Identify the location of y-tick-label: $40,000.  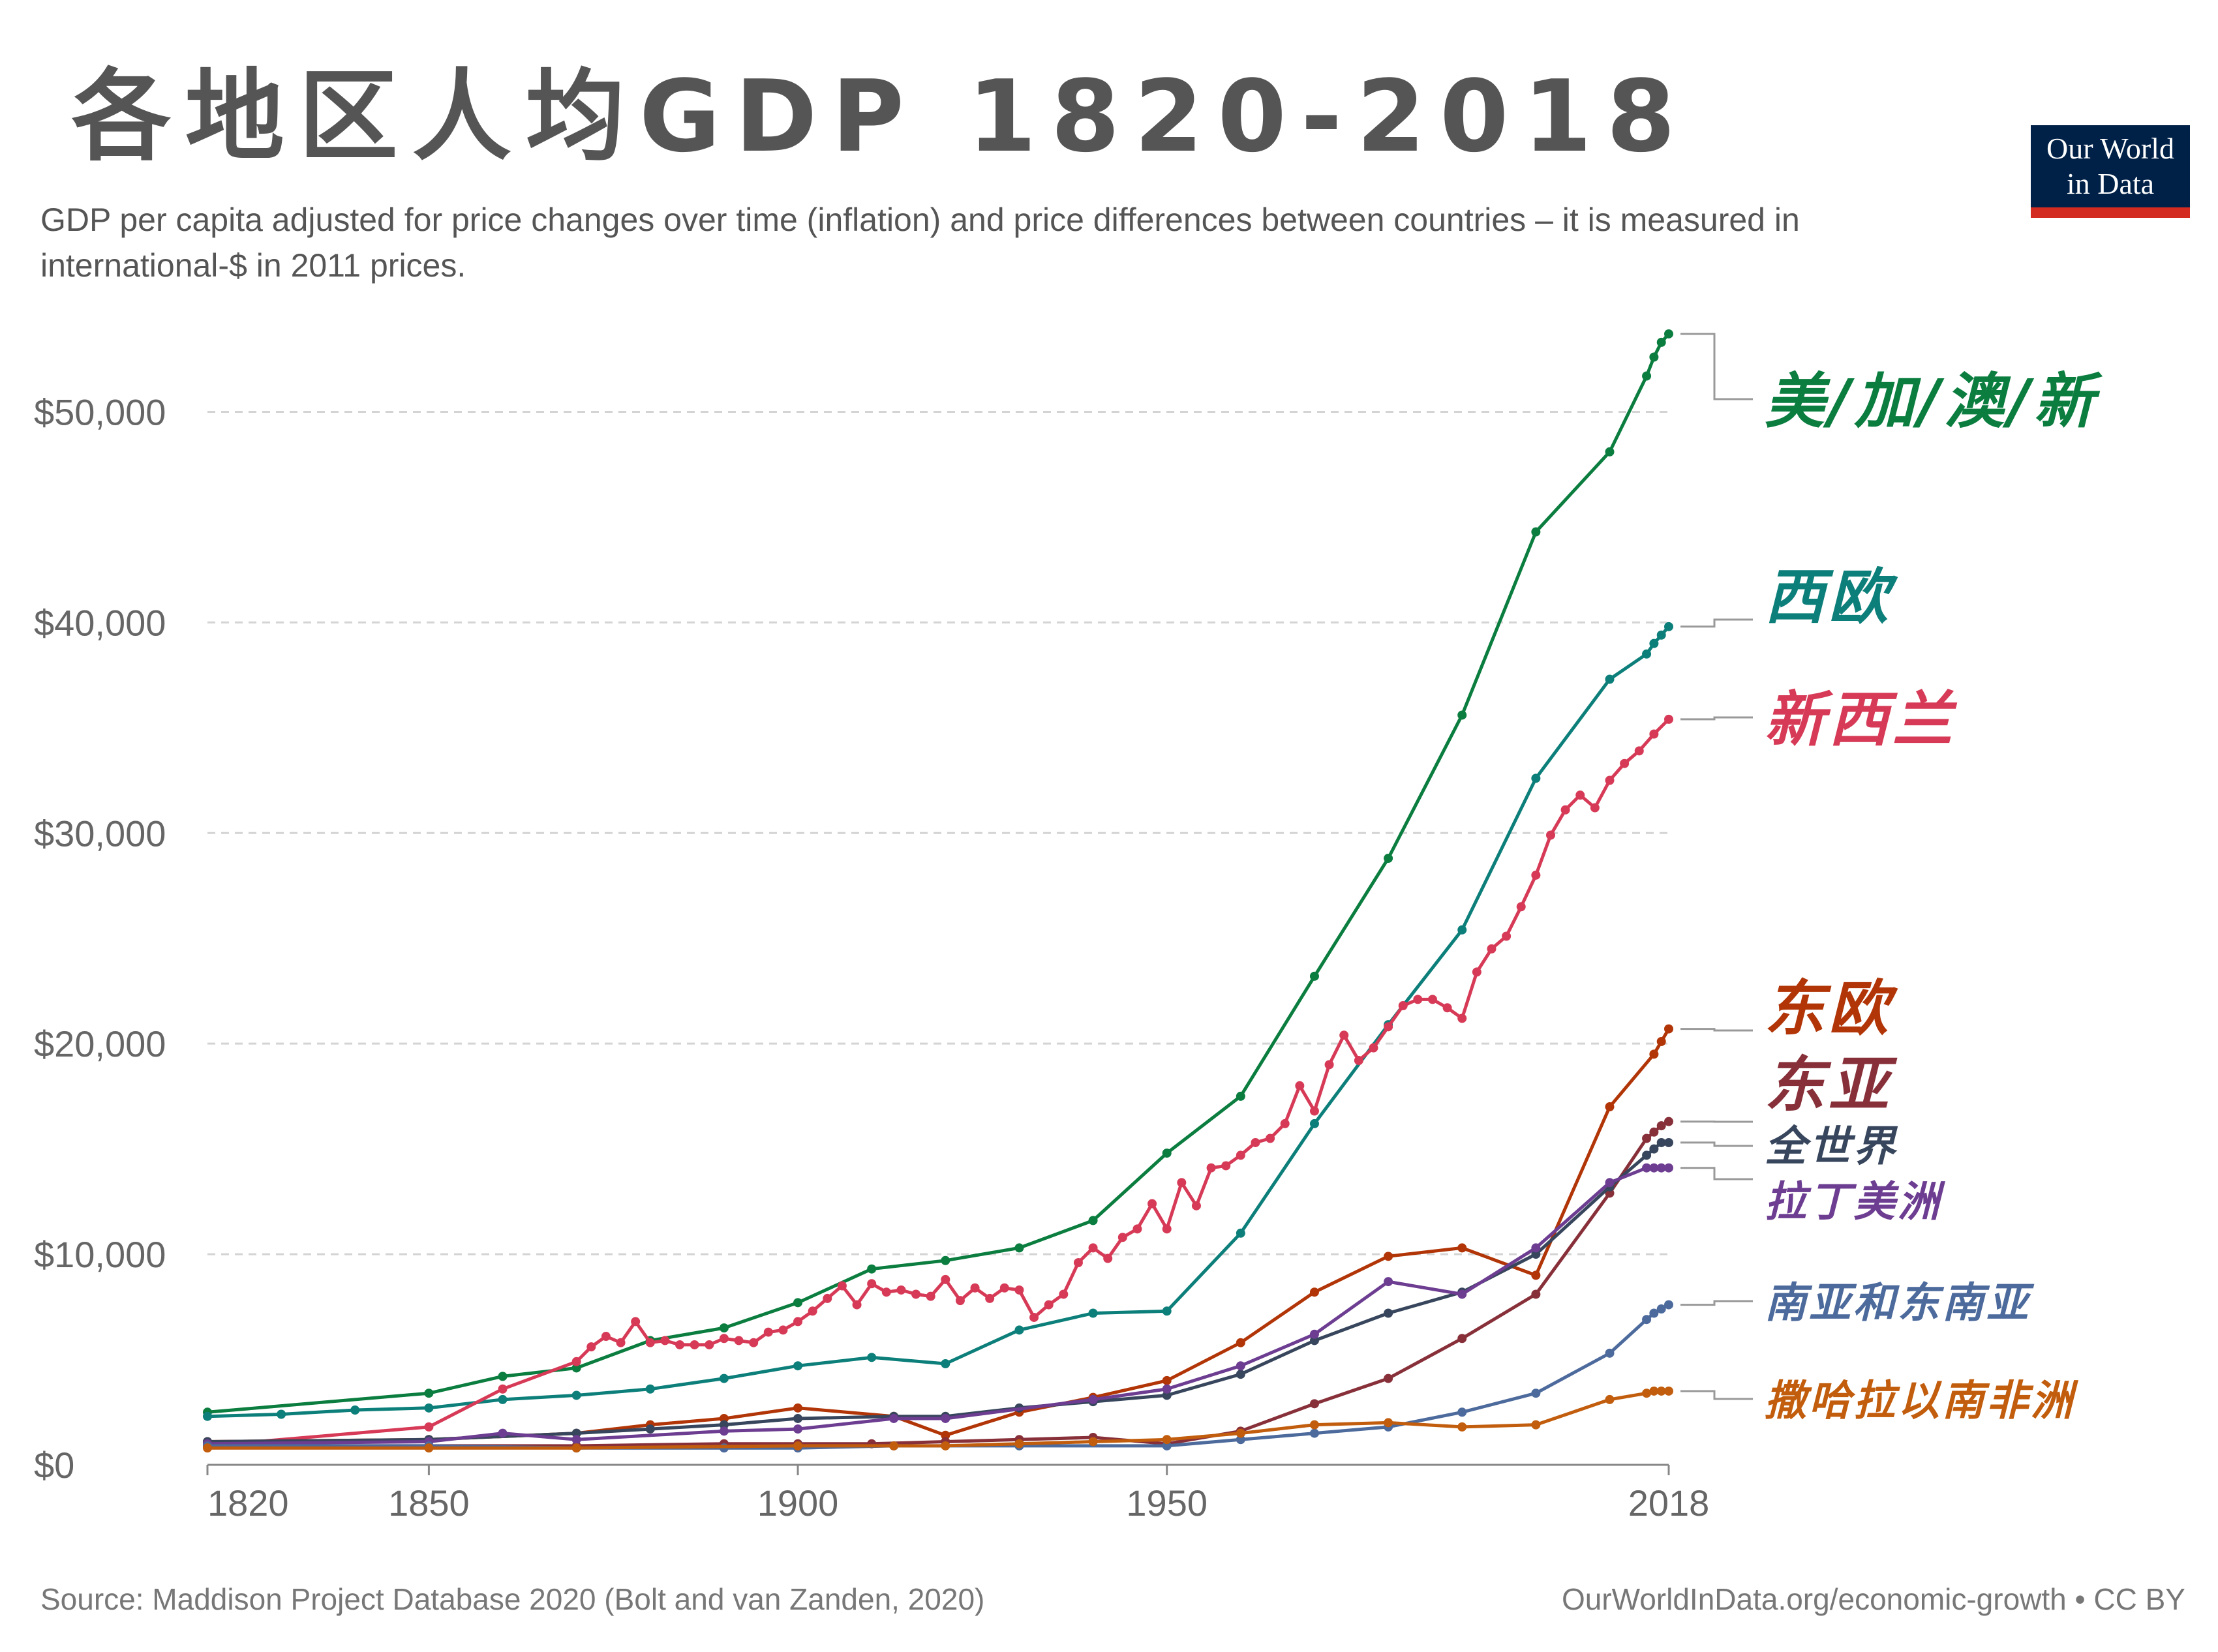
(100, 622).